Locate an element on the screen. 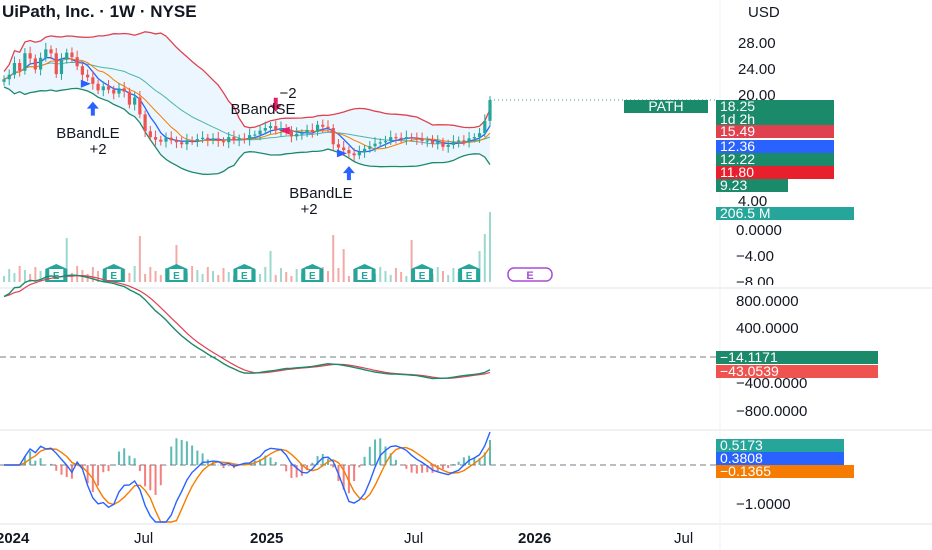  volume-tick-minus4: −4.00 is located at coordinates (755, 256).